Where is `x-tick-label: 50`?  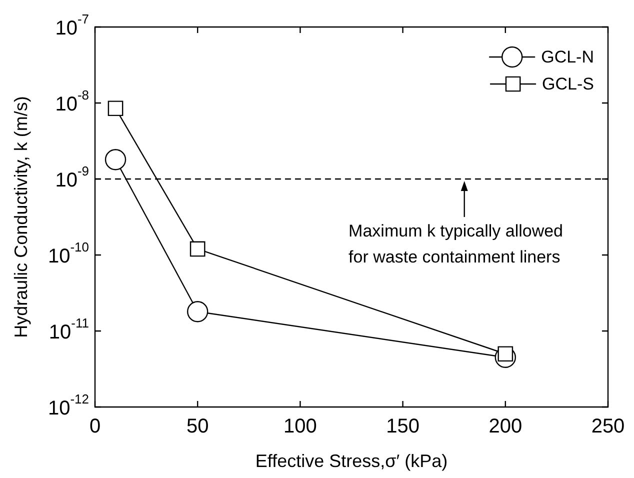
x-tick-label: 50 is located at coordinates (197, 427).